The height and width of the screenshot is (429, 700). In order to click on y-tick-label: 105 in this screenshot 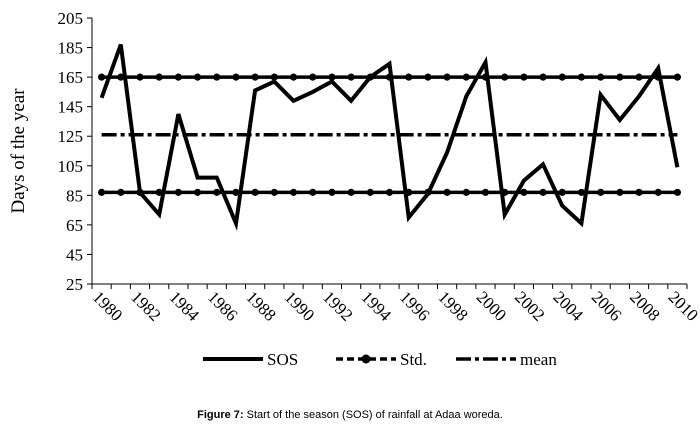, I will do `click(71, 166)`.